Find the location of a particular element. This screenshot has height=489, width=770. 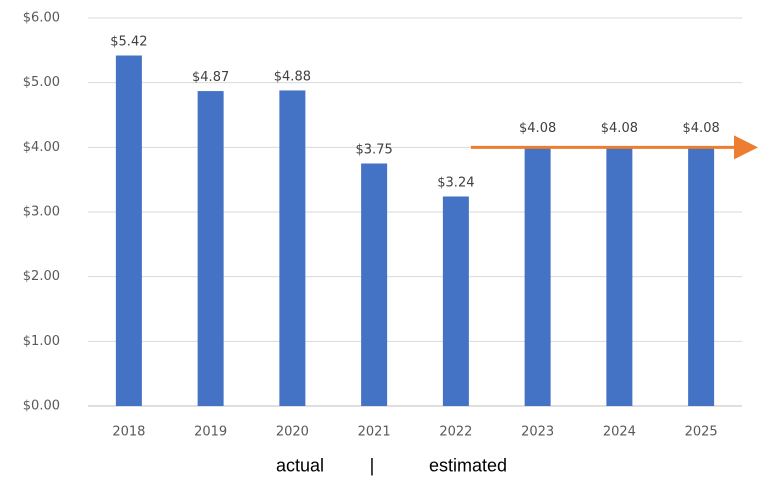

bar-2025 is located at coordinates (701, 277).